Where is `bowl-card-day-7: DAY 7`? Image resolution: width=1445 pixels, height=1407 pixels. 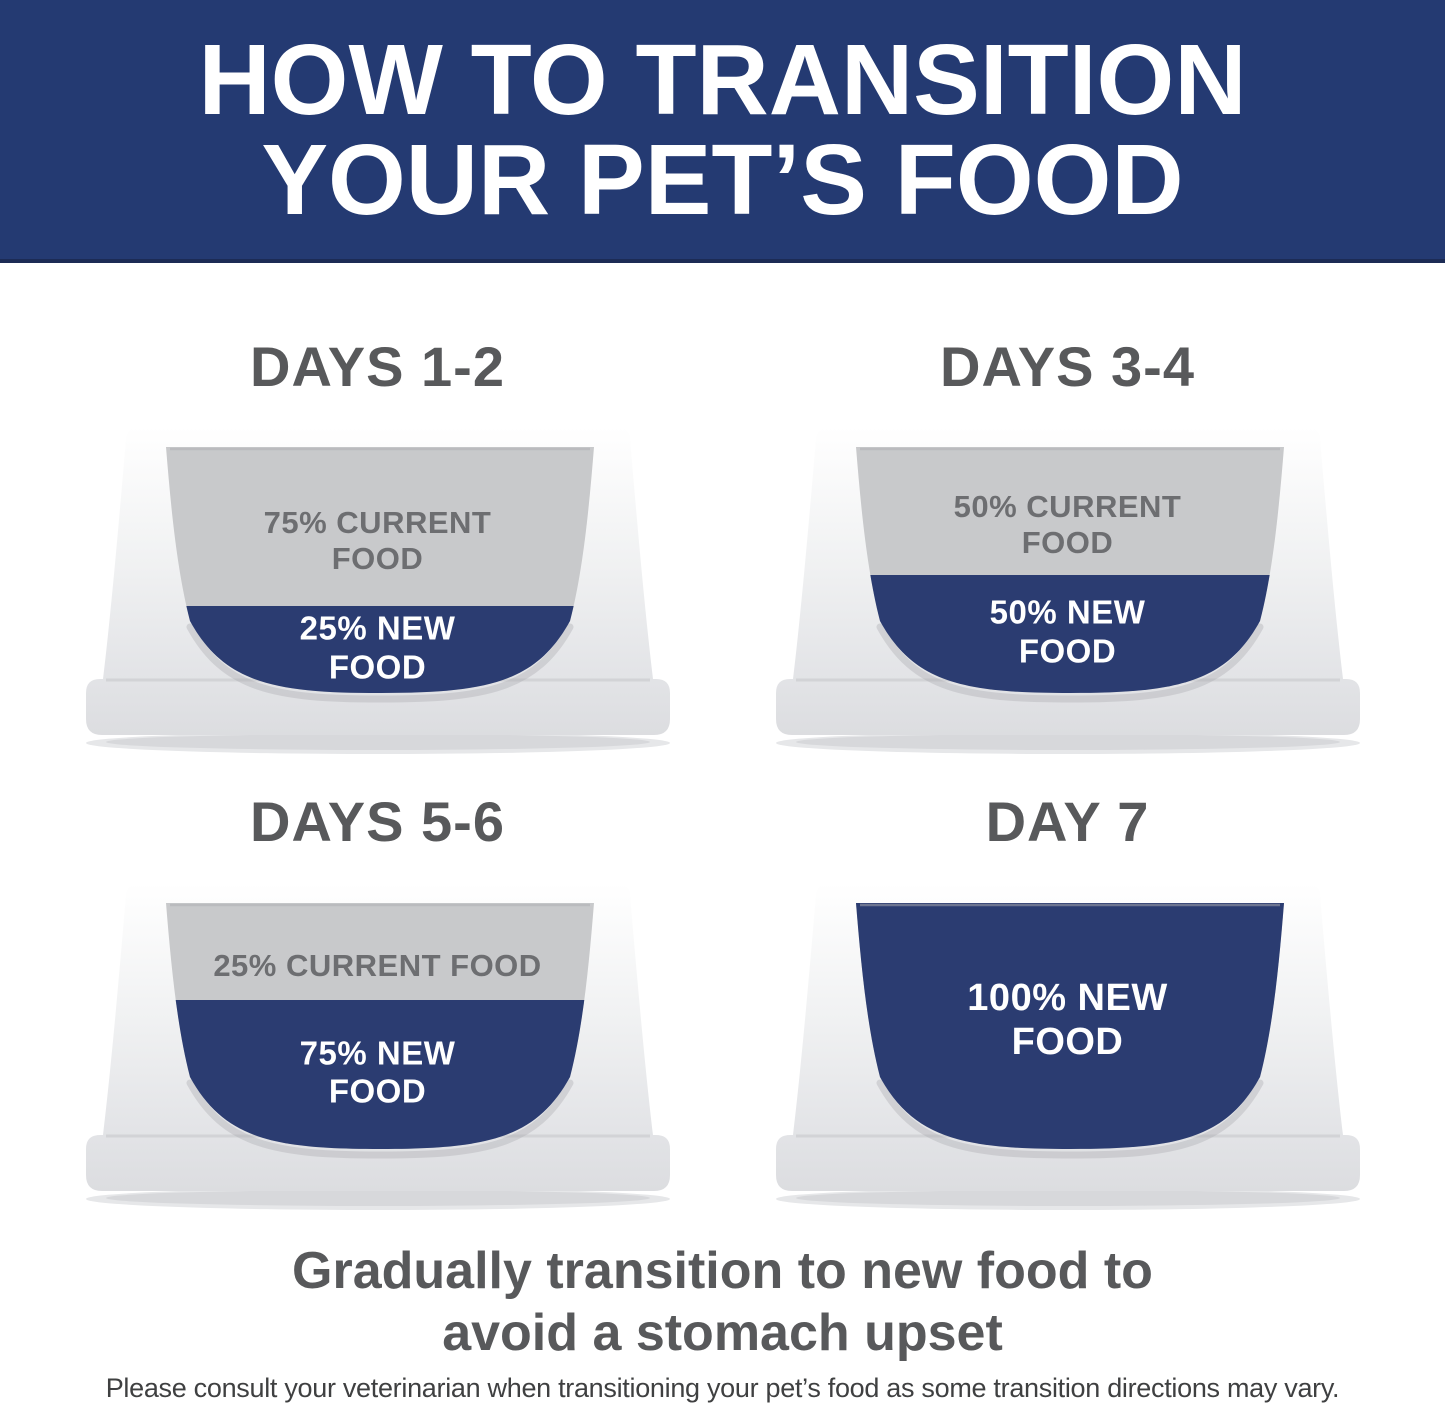
bowl-card-day-7: DAY 7 is located at coordinates (1068, 1001).